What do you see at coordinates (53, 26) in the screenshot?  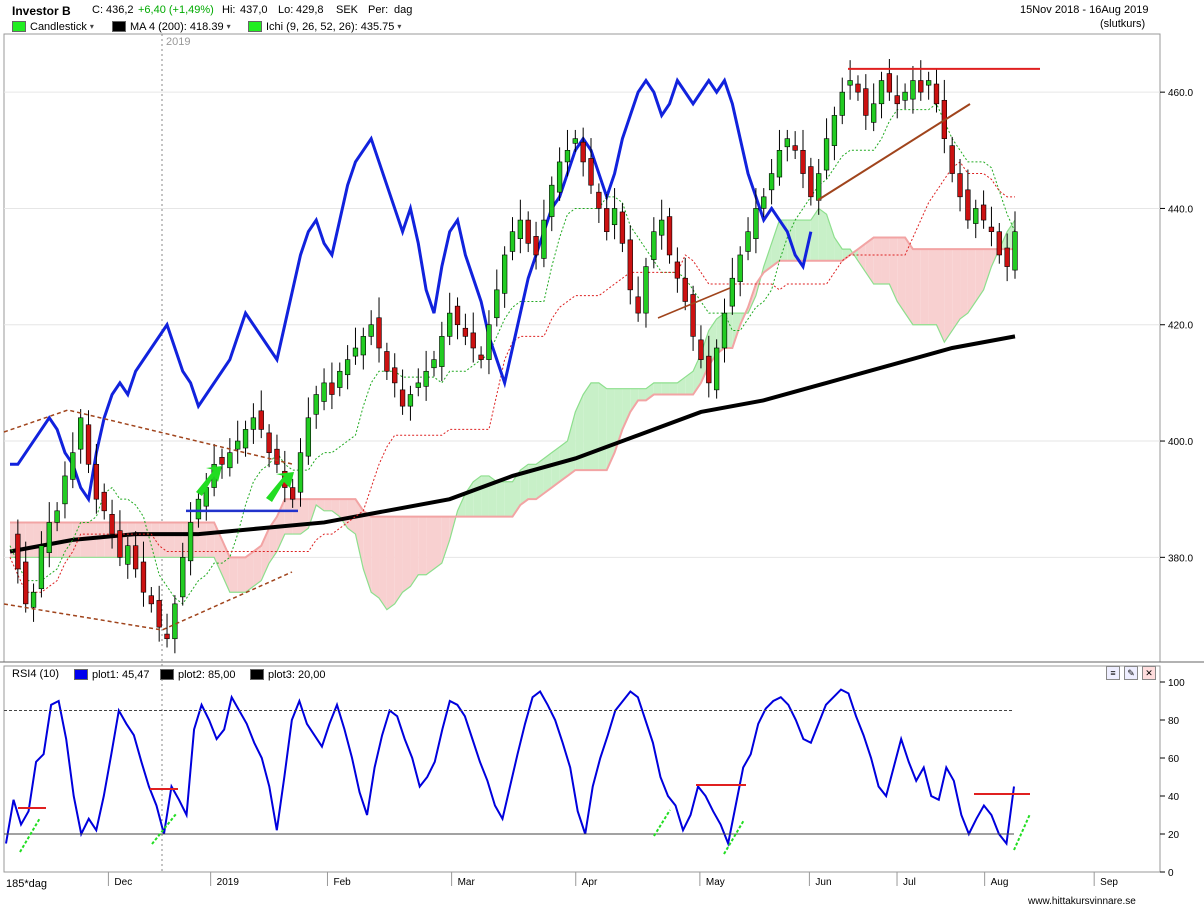 I see `legend-candlestick: Candlestick ▾` at bounding box center [53, 26].